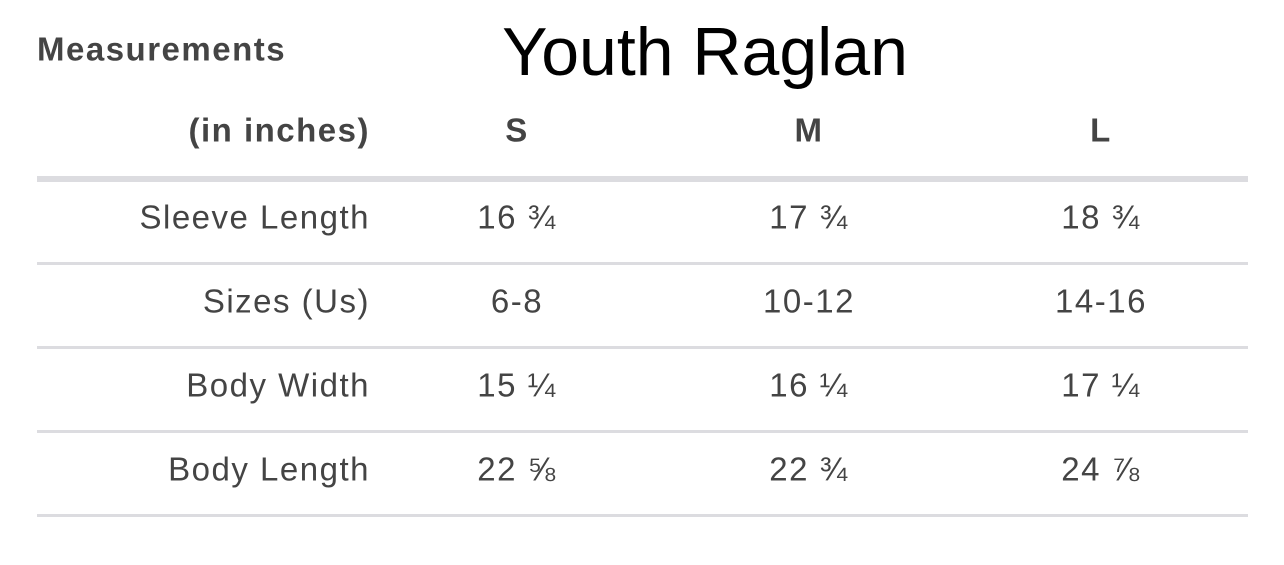 The height and width of the screenshot is (565, 1284). I want to click on cell-value: 17 ¼, so click(1100, 385).